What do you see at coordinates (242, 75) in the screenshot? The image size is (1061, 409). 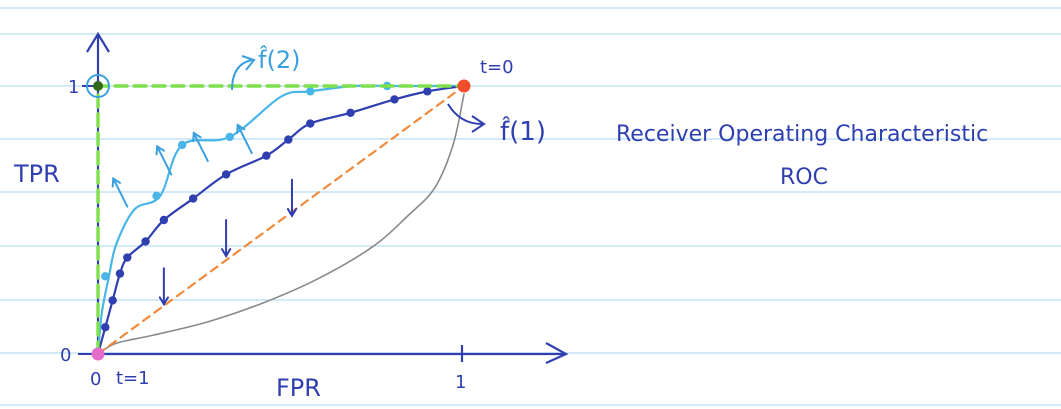 I see `f2-pointer-arrow` at bounding box center [242, 75].